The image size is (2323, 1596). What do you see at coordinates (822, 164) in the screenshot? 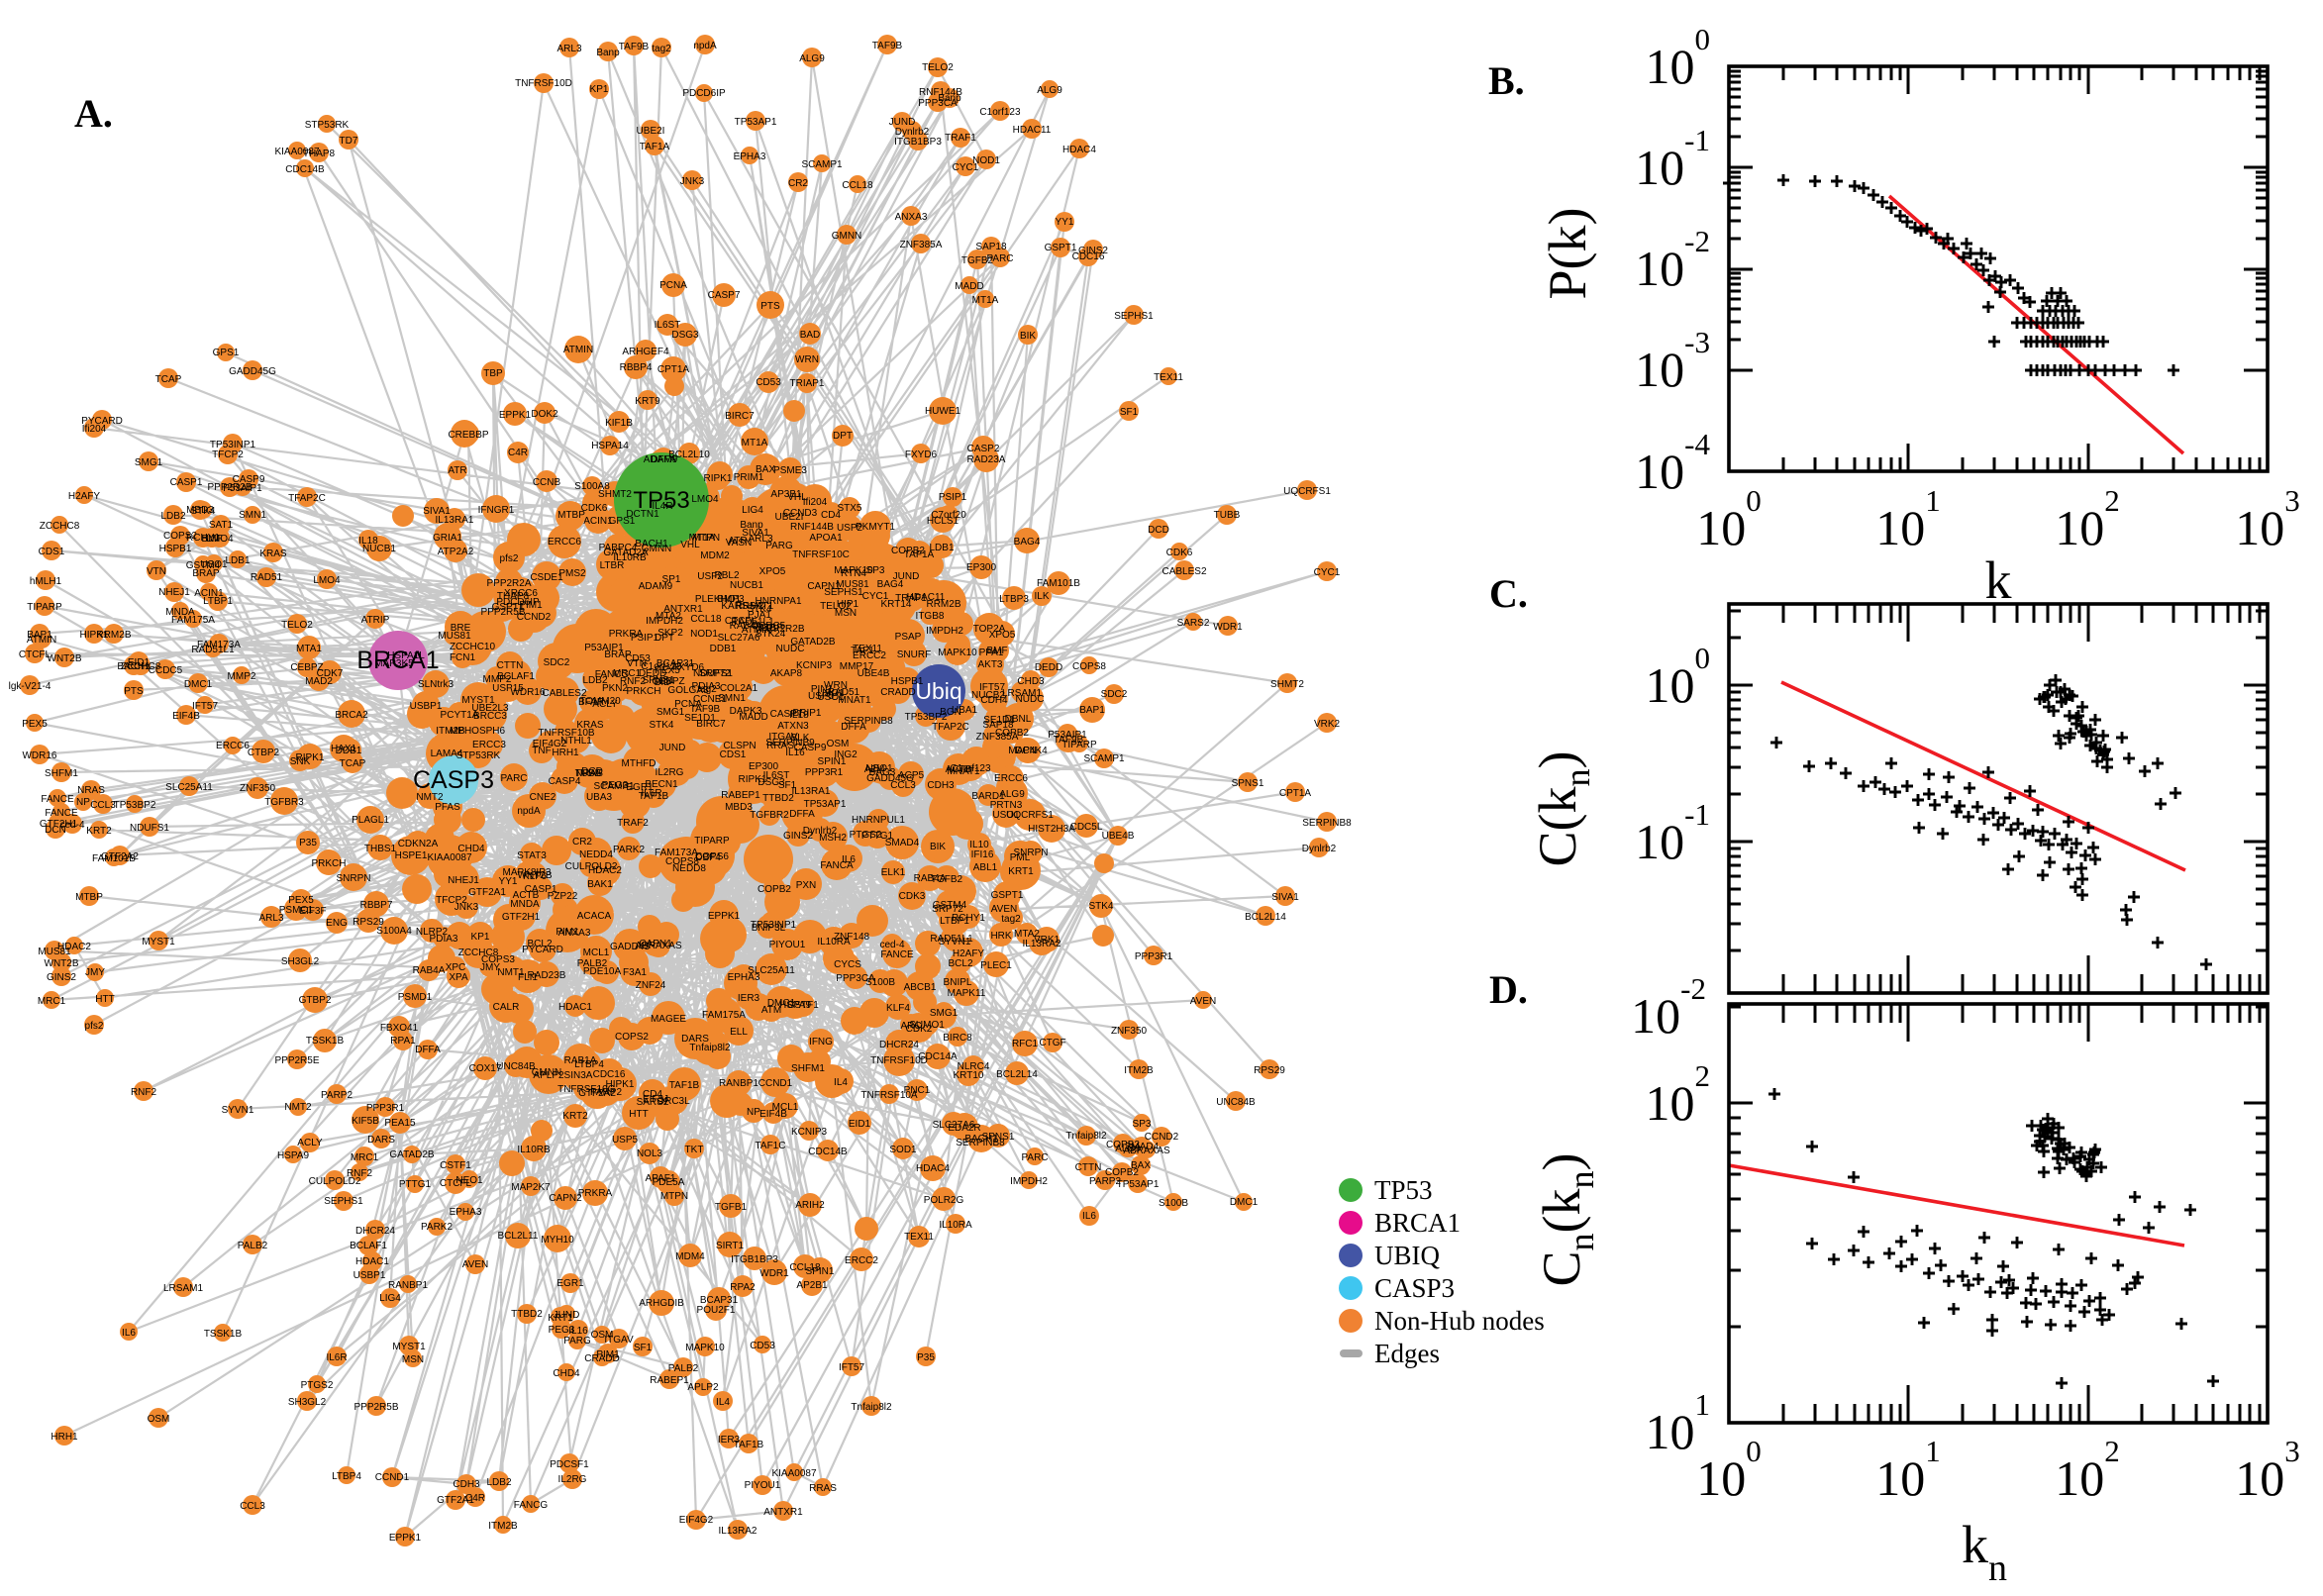
I see `svg-text: SCAMP1` at bounding box center [822, 164].